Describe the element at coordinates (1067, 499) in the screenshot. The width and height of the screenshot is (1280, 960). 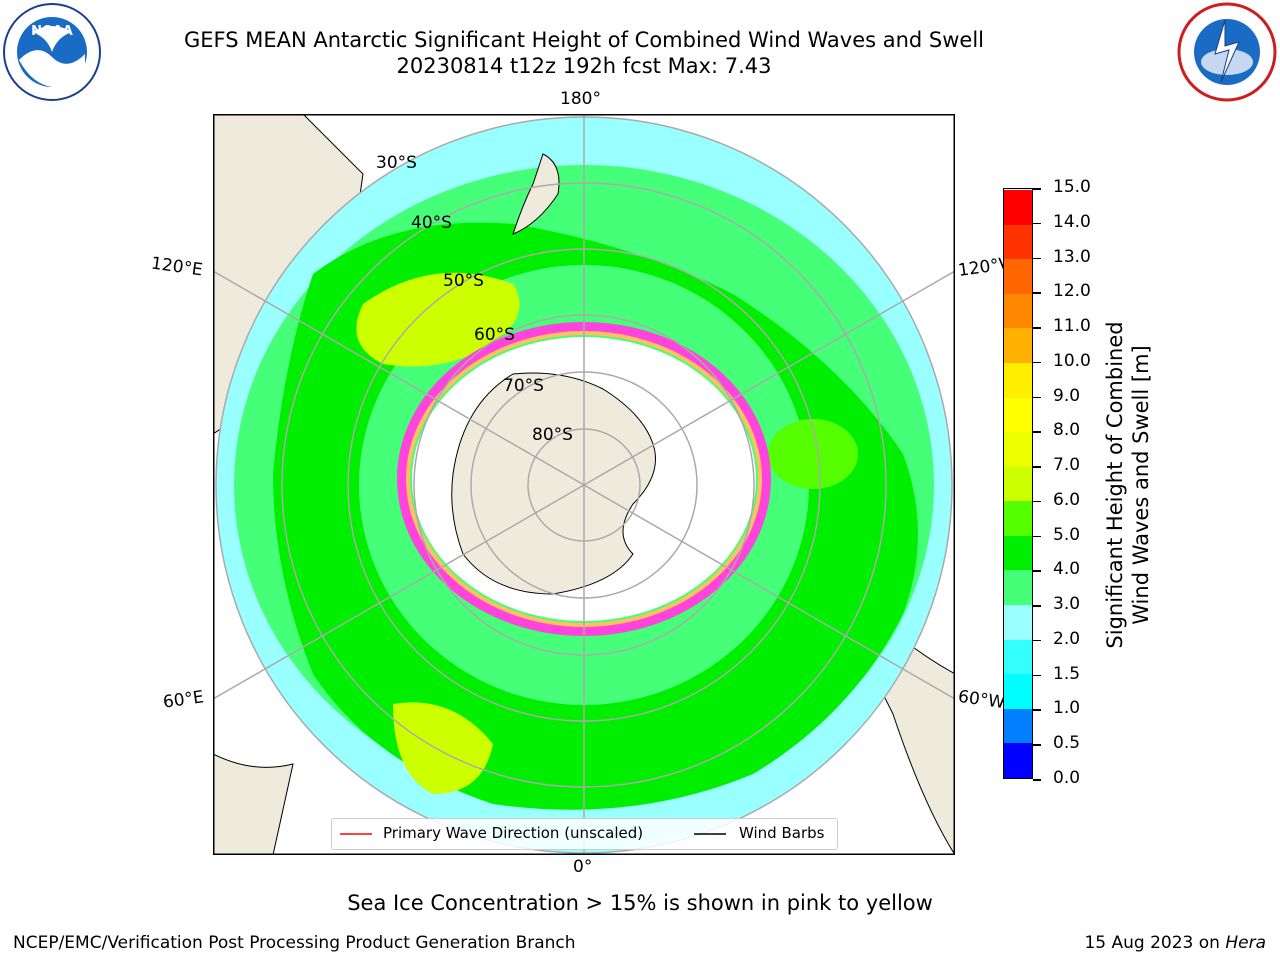
I see `colorbar-tick-label: 6.0` at that location.